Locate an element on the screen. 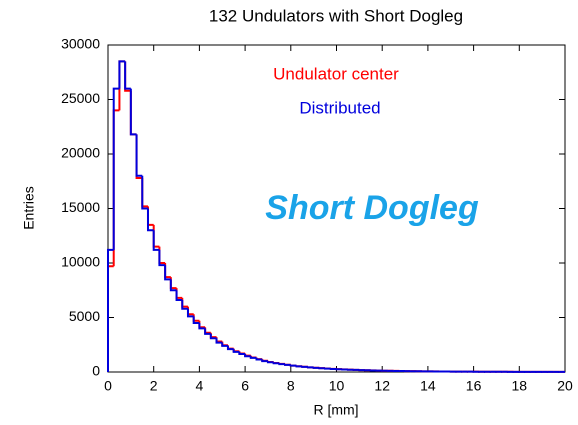  y-tick-label: 30000 is located at coordinates (80, 44).